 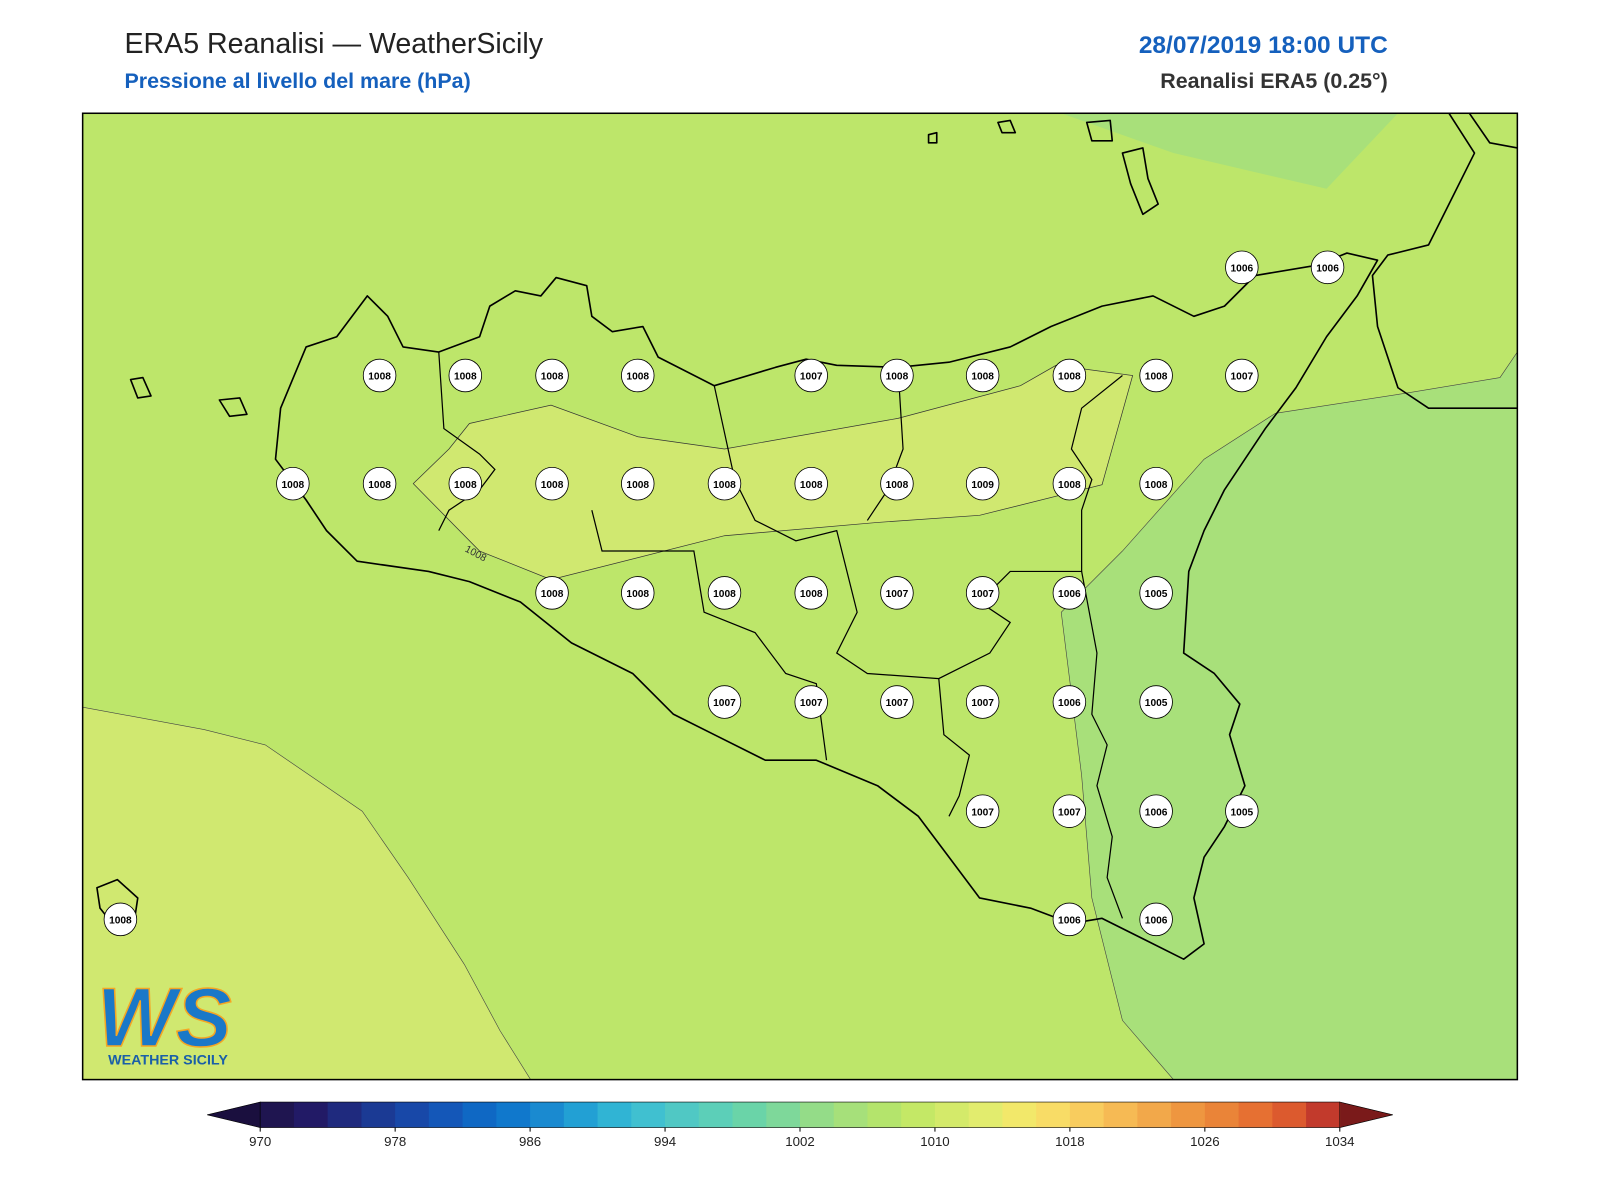 What do you see at coordinates (665, 1141) in the screenshot?
I see `colorbar-tick-label: 994` at bounding box center [665, 1141].